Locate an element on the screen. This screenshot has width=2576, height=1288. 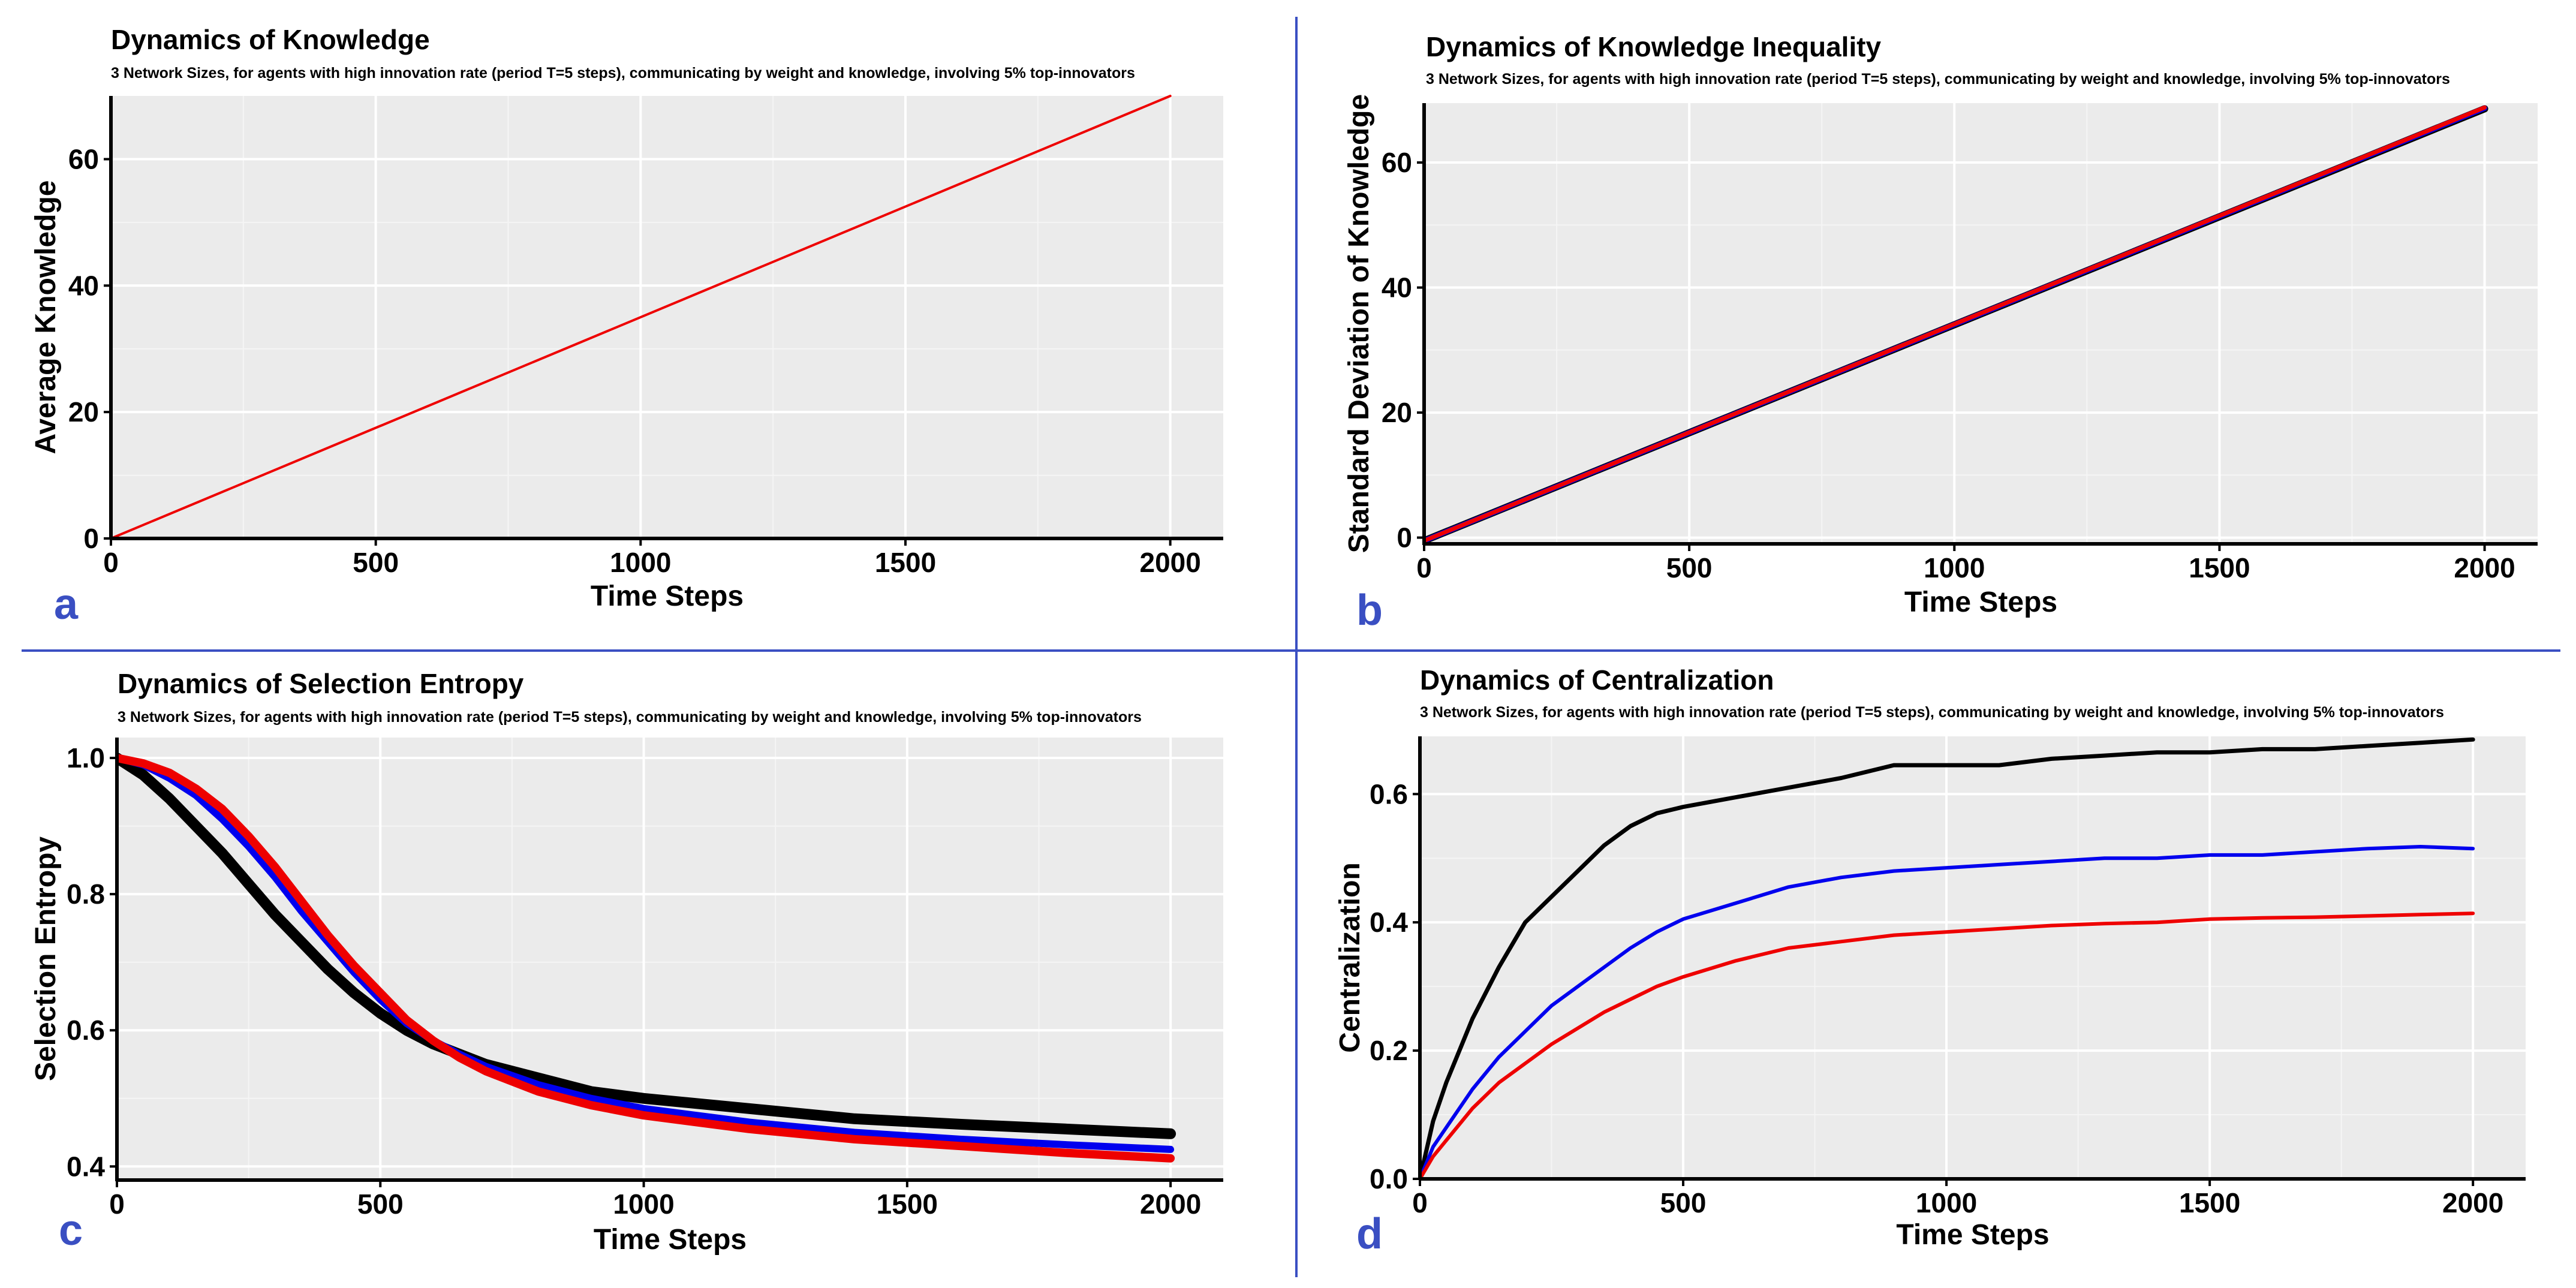
panel-a-y-label: Average Knowledge is located at coordinates (46, 317).